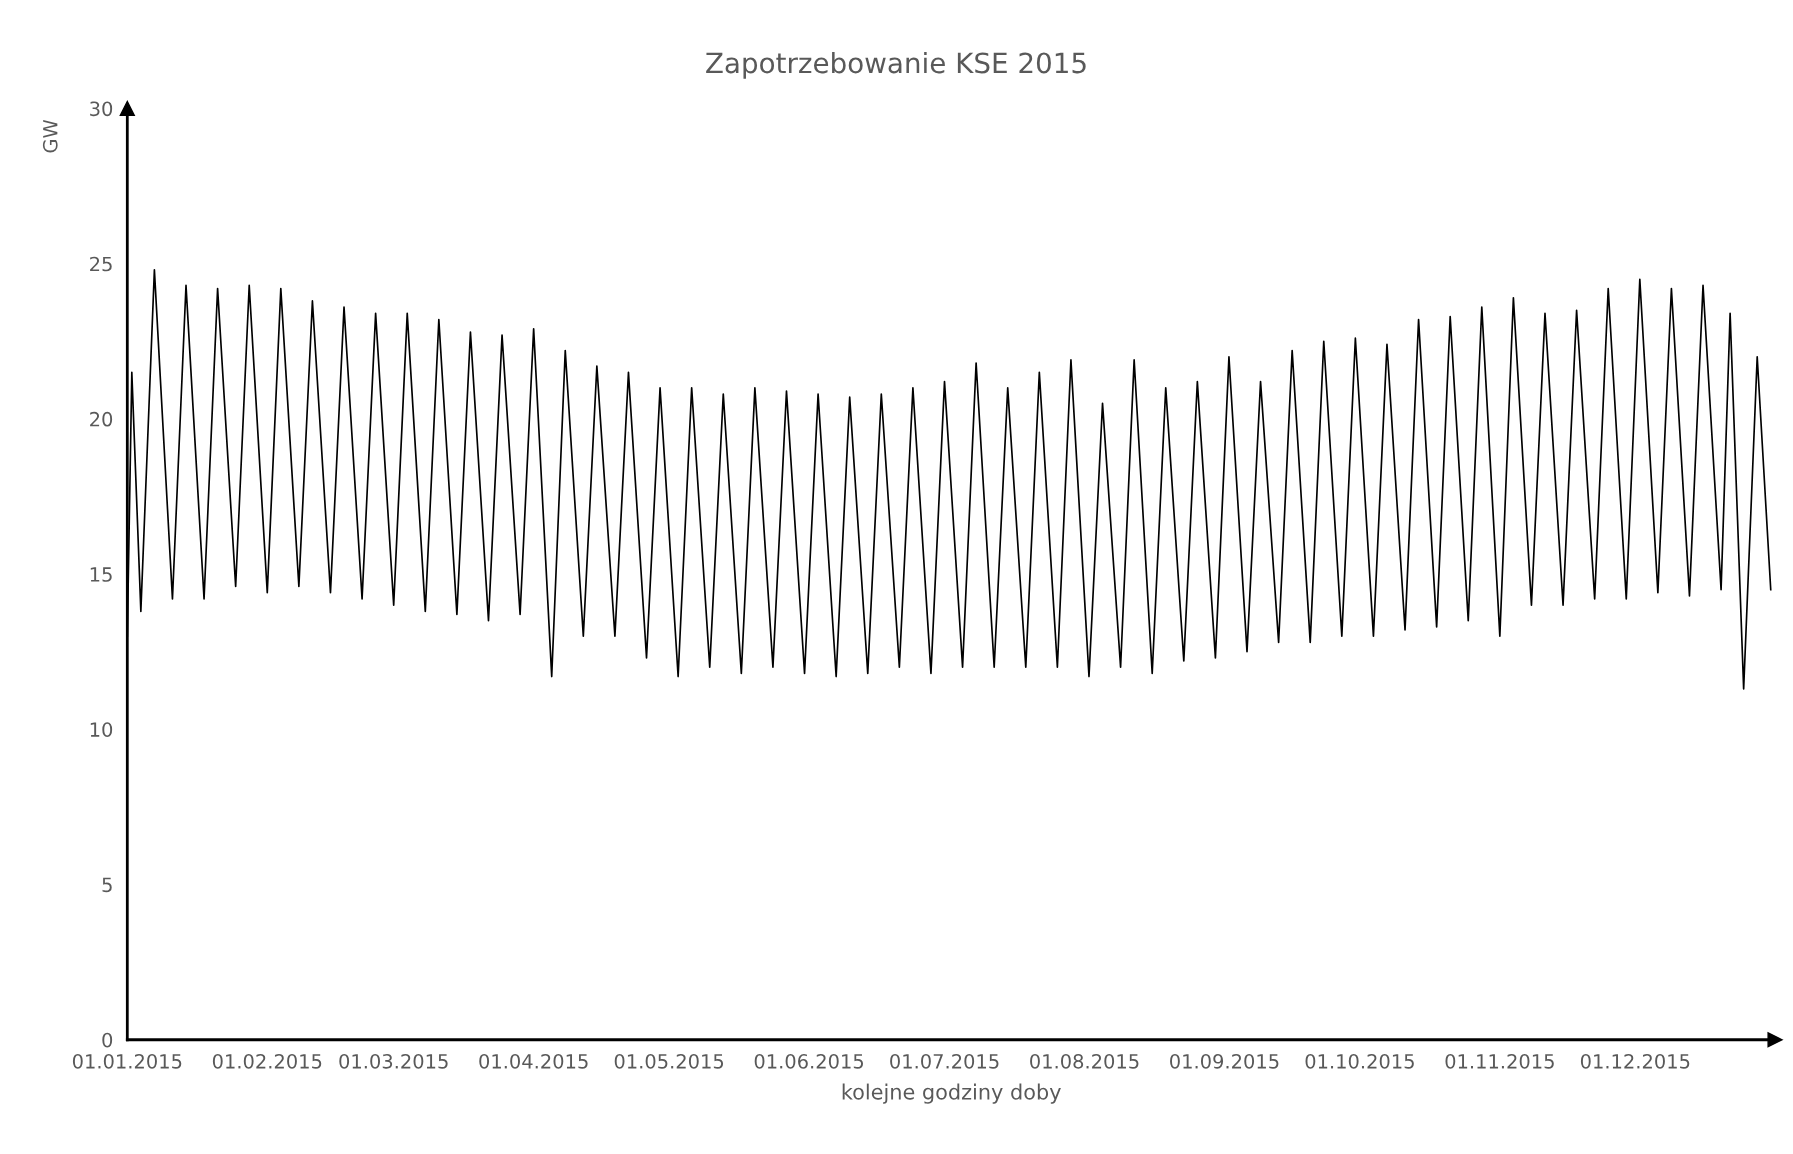 This screenshot has height=1154, width=1793. What do you see at coordinates (669, 1061) in the screenshot?
I see `x-tick-label: 01.05.2015` at bounding box center [669, 1061].